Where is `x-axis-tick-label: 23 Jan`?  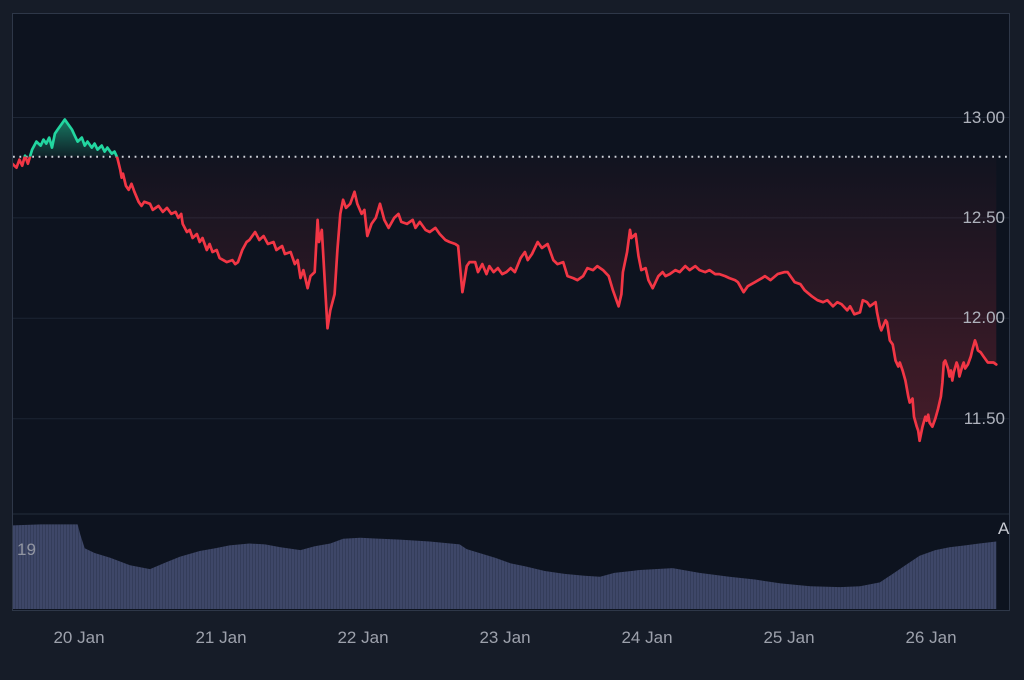 x-axis-tick-label: 23 Jan is located at coordinates (505, 637).